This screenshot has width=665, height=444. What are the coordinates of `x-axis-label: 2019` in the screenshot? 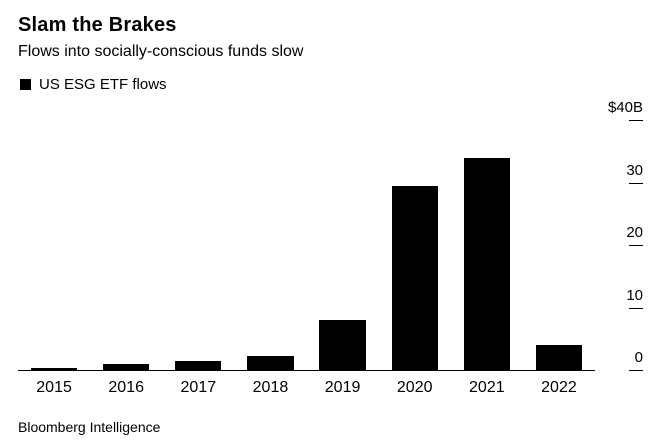 It's located at (342, 387).